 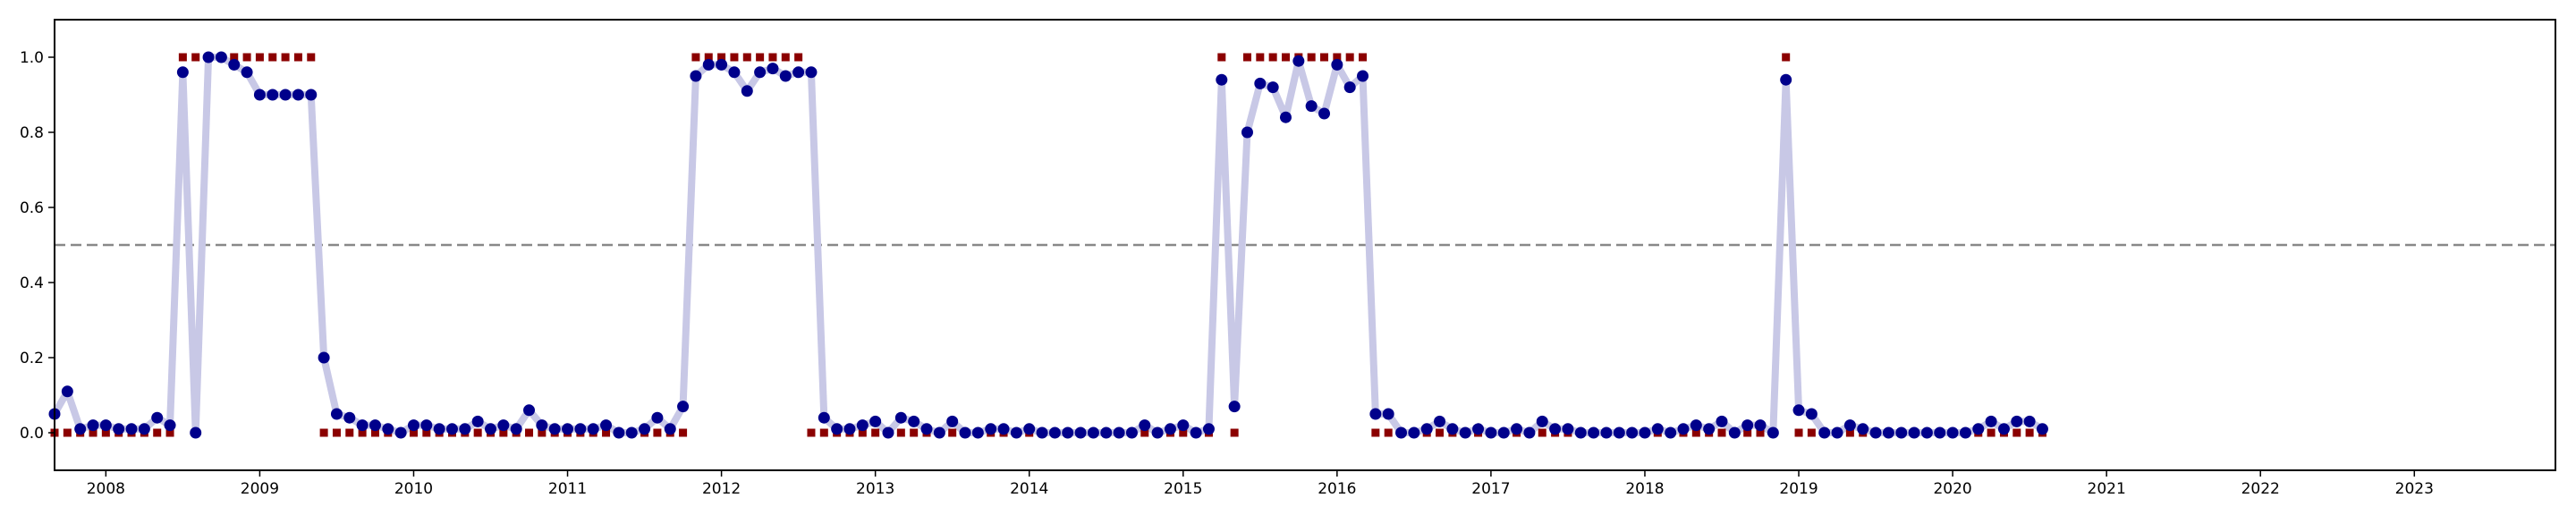 I want to click on y-tick-label: 0.8, so click(x=32, y=133).